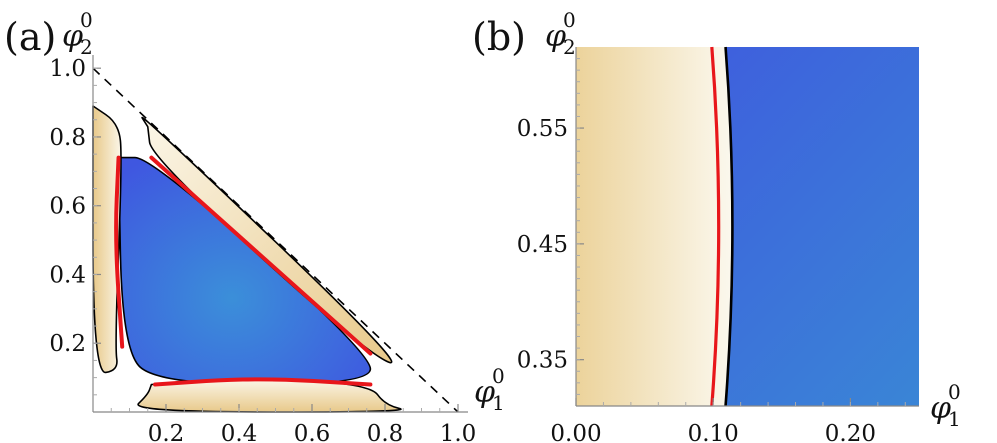 Image resolution: width=997 pixels, height=443 pixels. I want to click on y-tick-label: 0.2, so click(67, 344).